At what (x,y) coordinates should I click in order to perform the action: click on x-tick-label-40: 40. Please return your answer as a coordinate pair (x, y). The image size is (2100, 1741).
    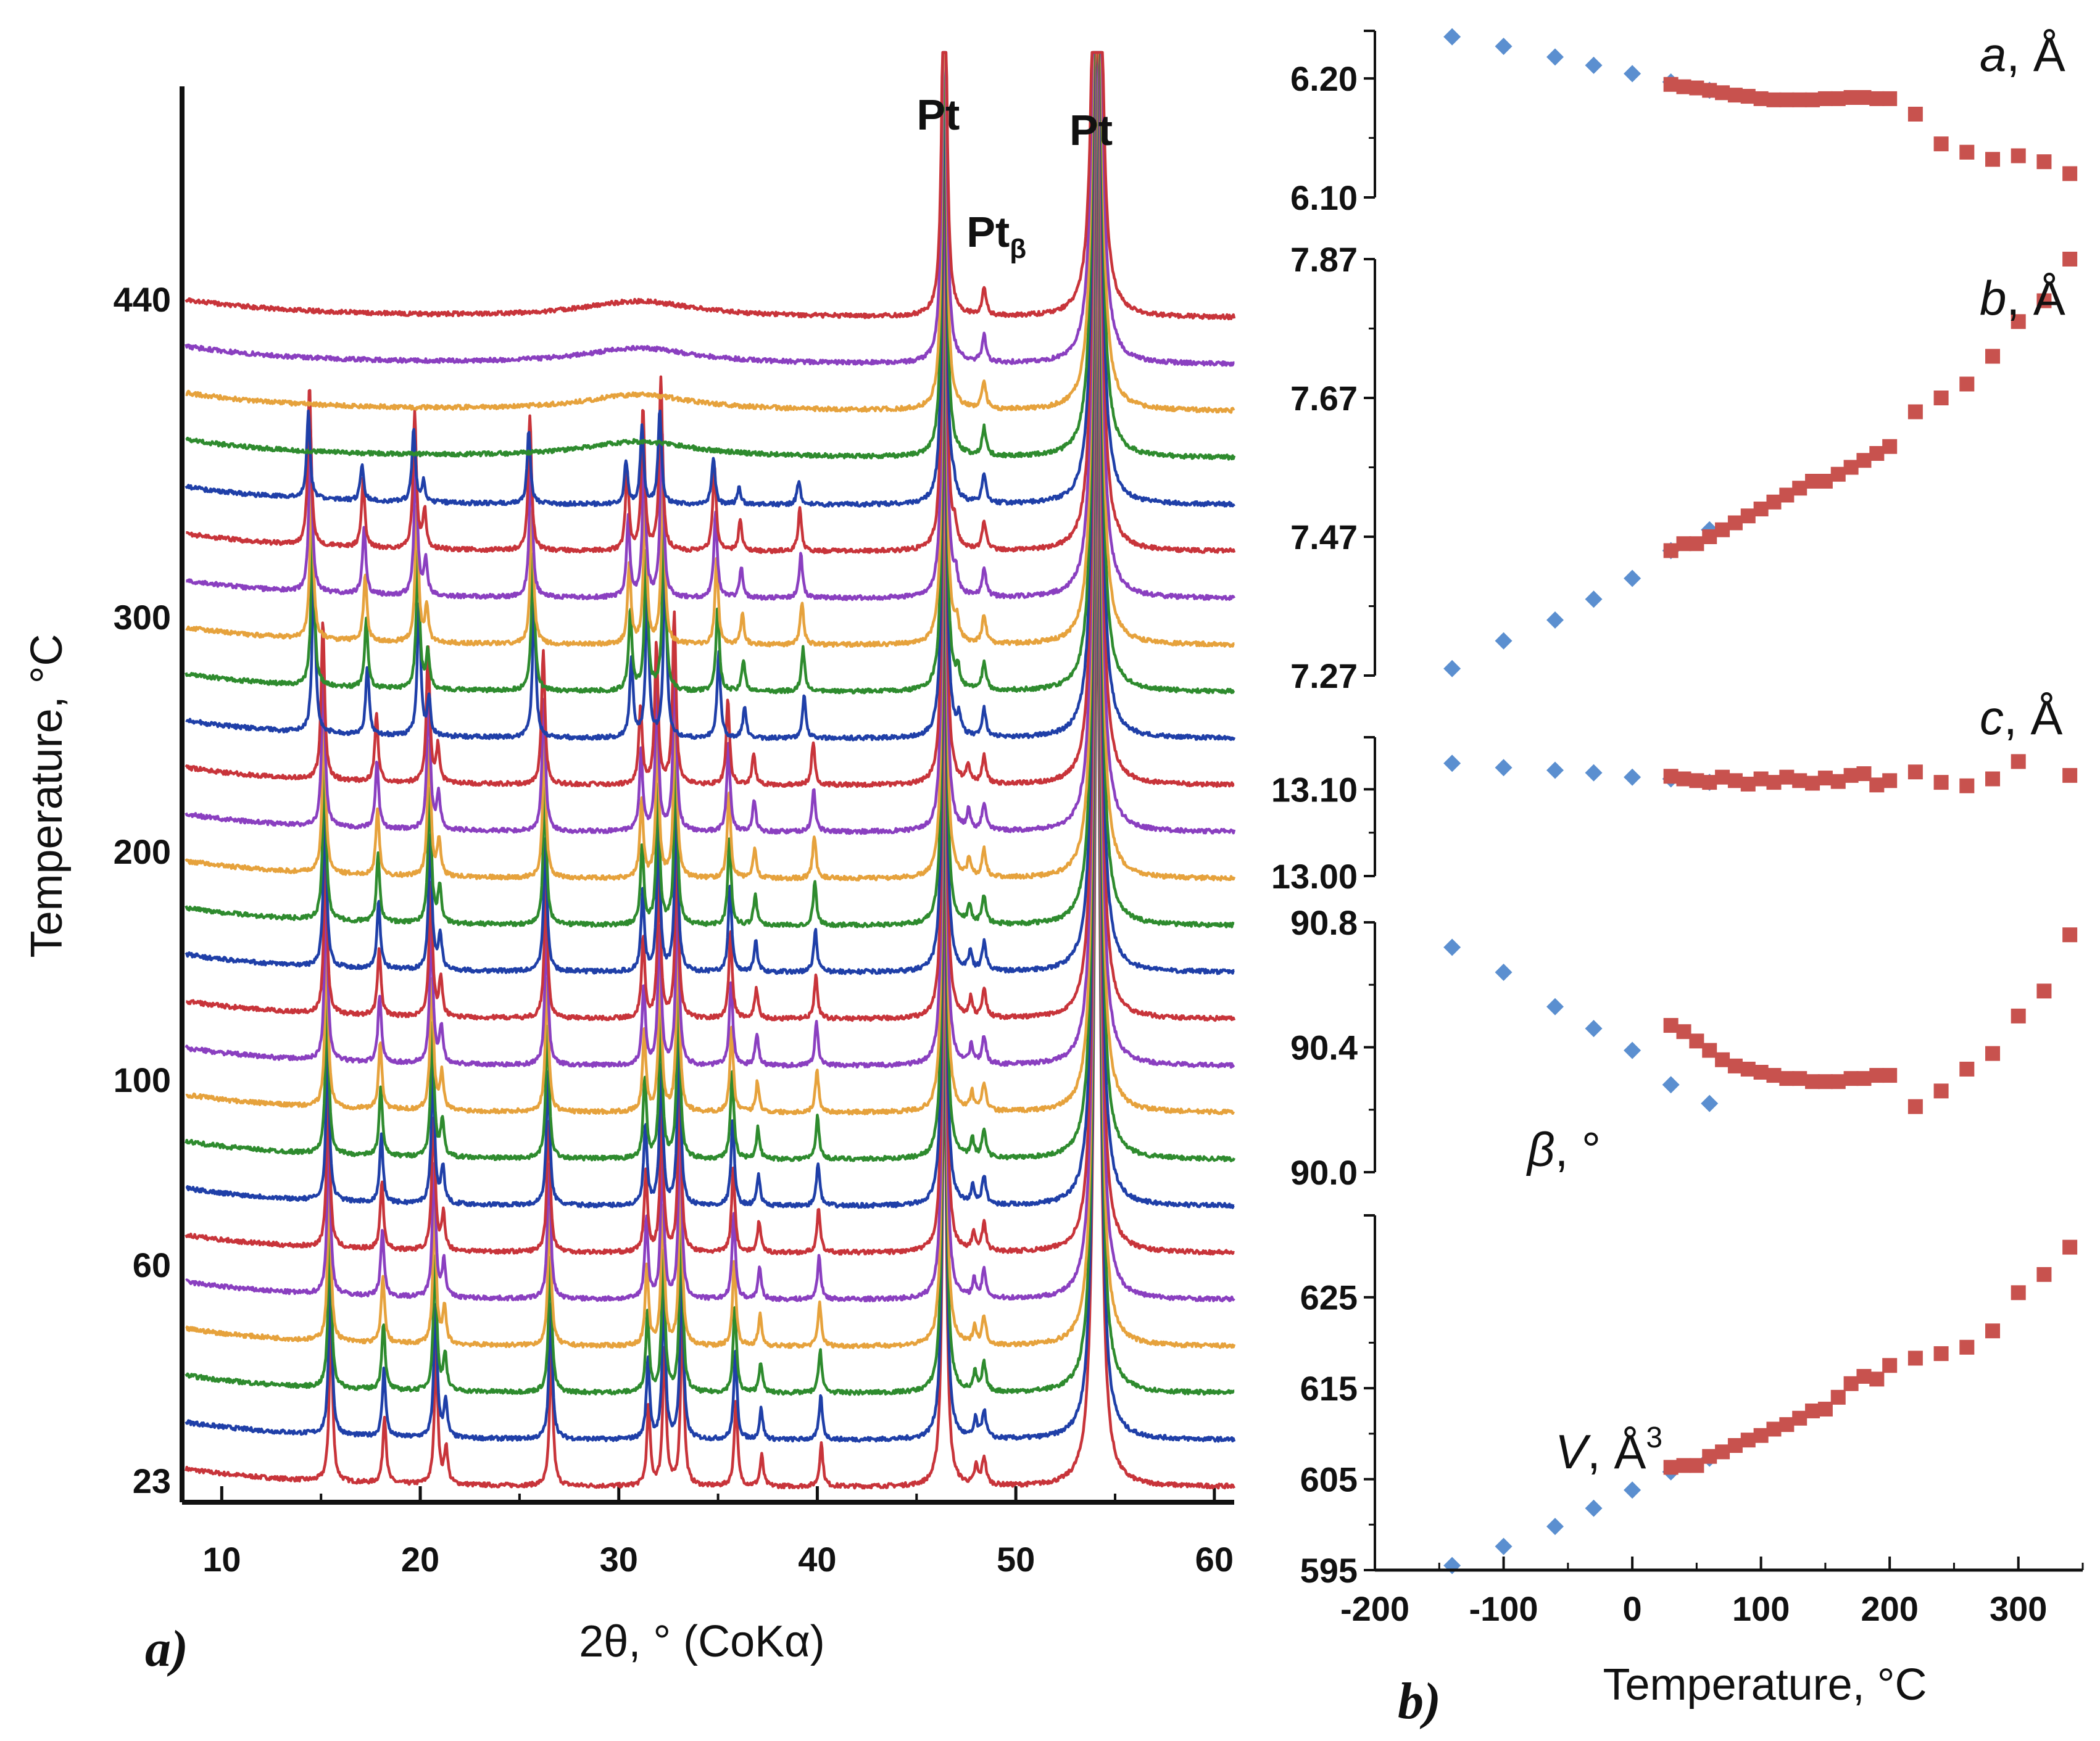
    Looking at the image, I should click on (817, 1559).